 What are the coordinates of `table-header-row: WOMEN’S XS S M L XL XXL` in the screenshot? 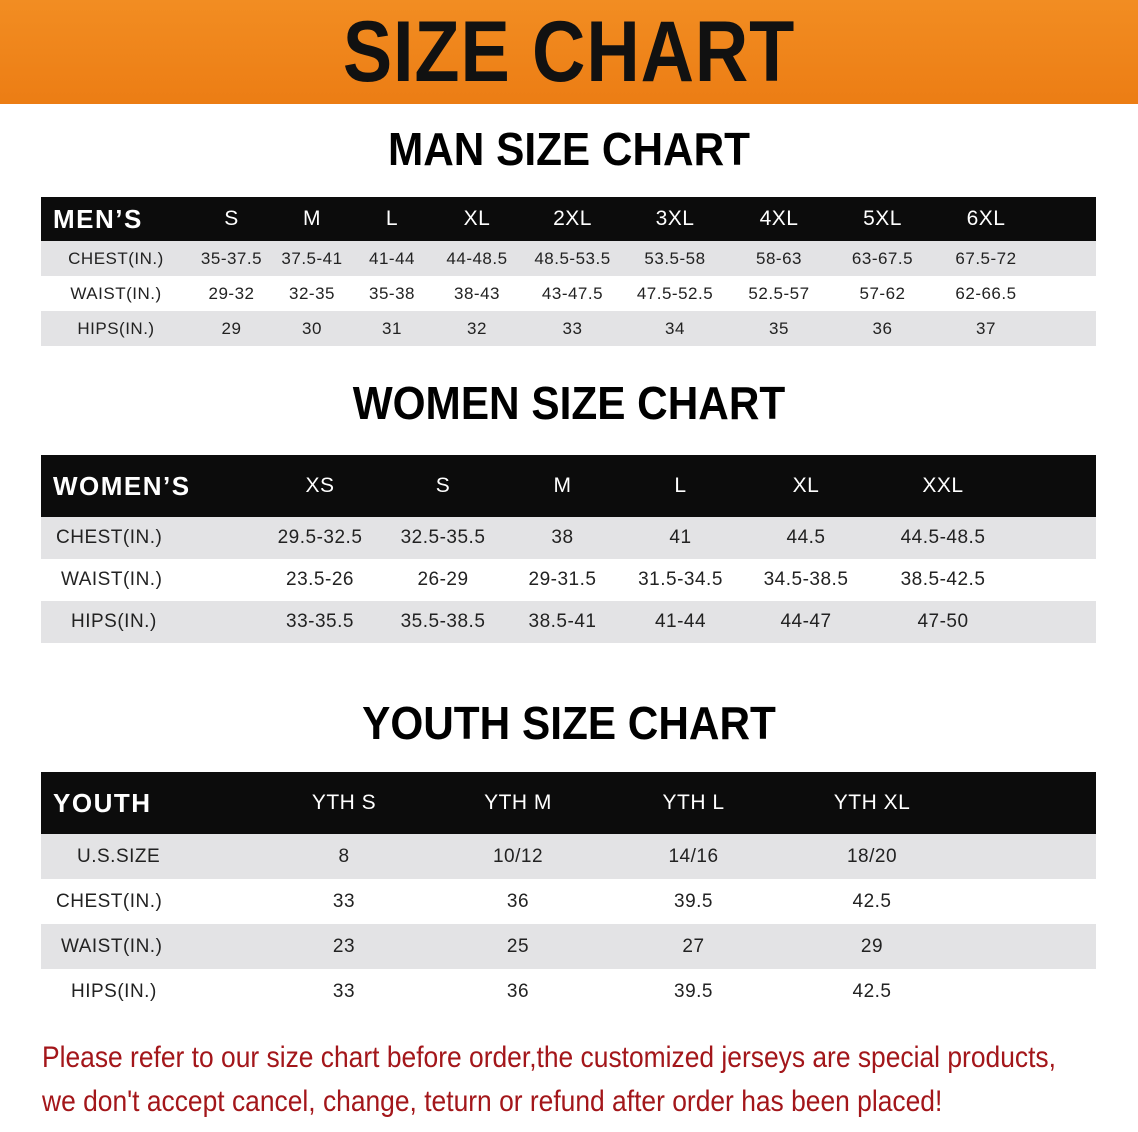 It's located at (568, 486).